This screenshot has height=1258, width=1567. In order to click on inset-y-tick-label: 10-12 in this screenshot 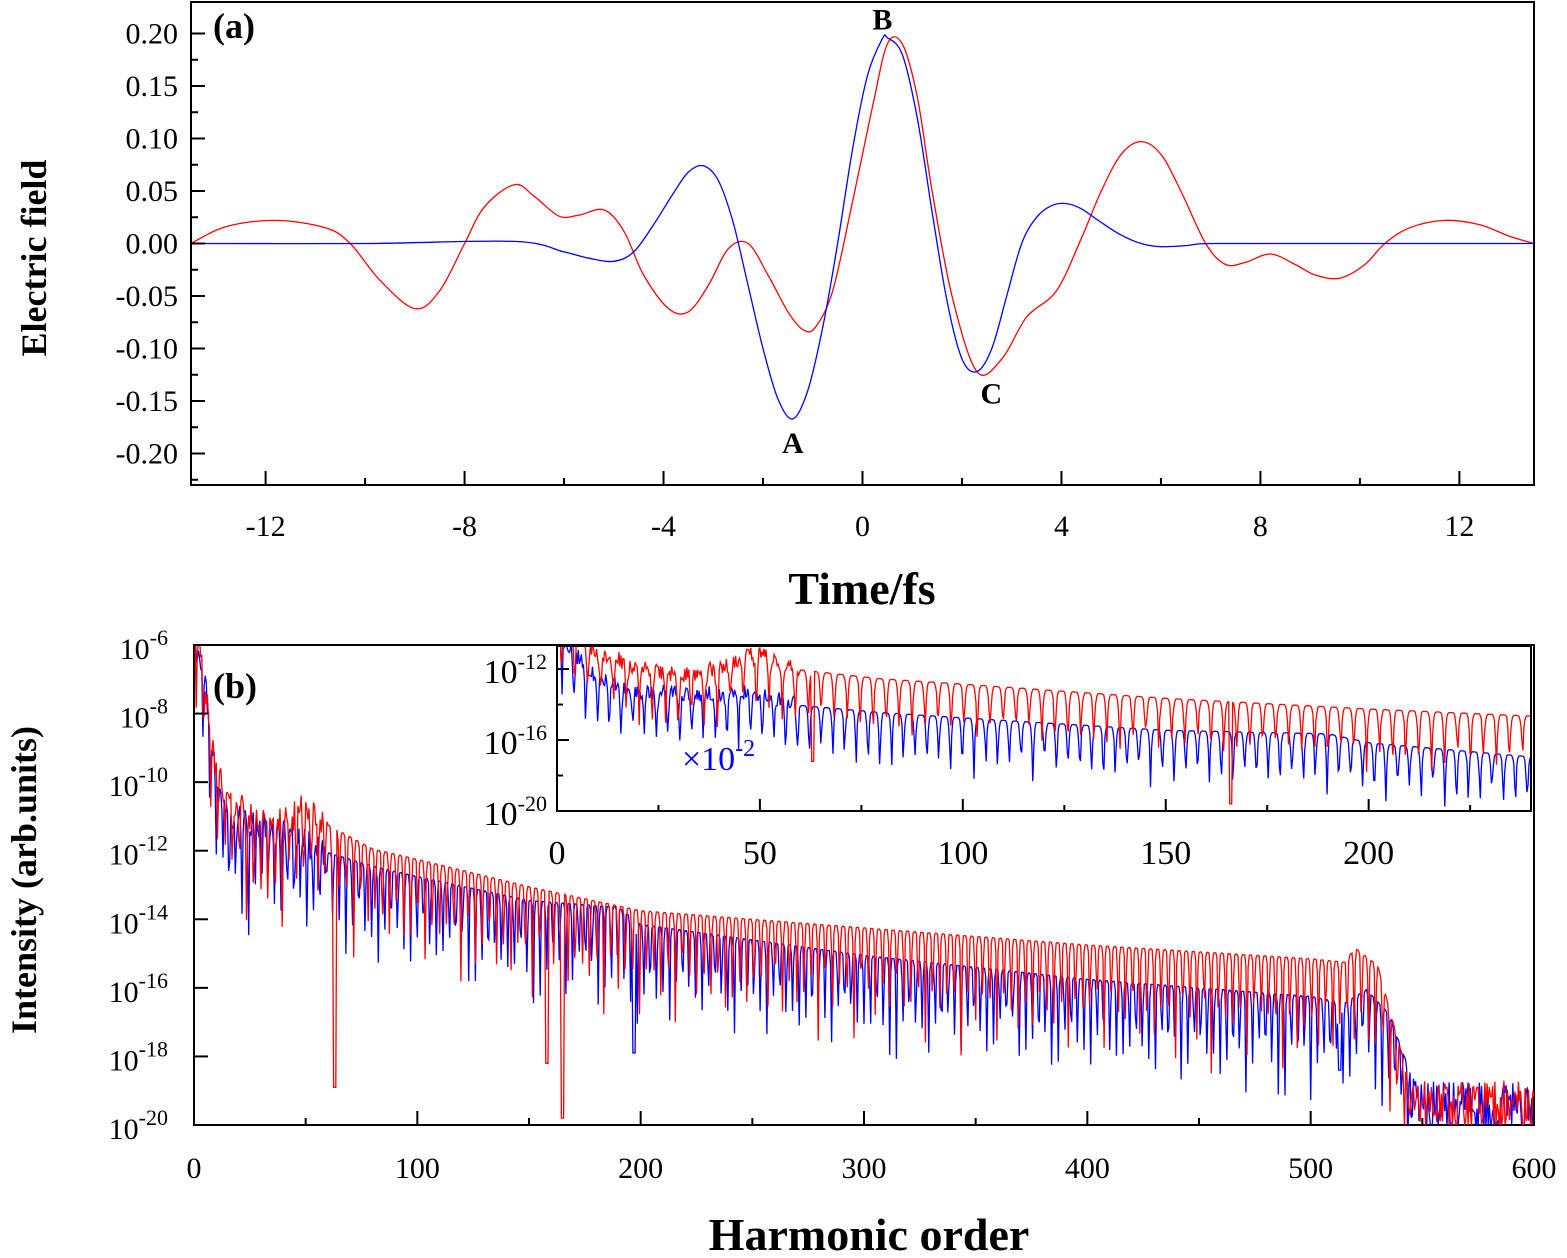, I will do `click(515, 670)`.